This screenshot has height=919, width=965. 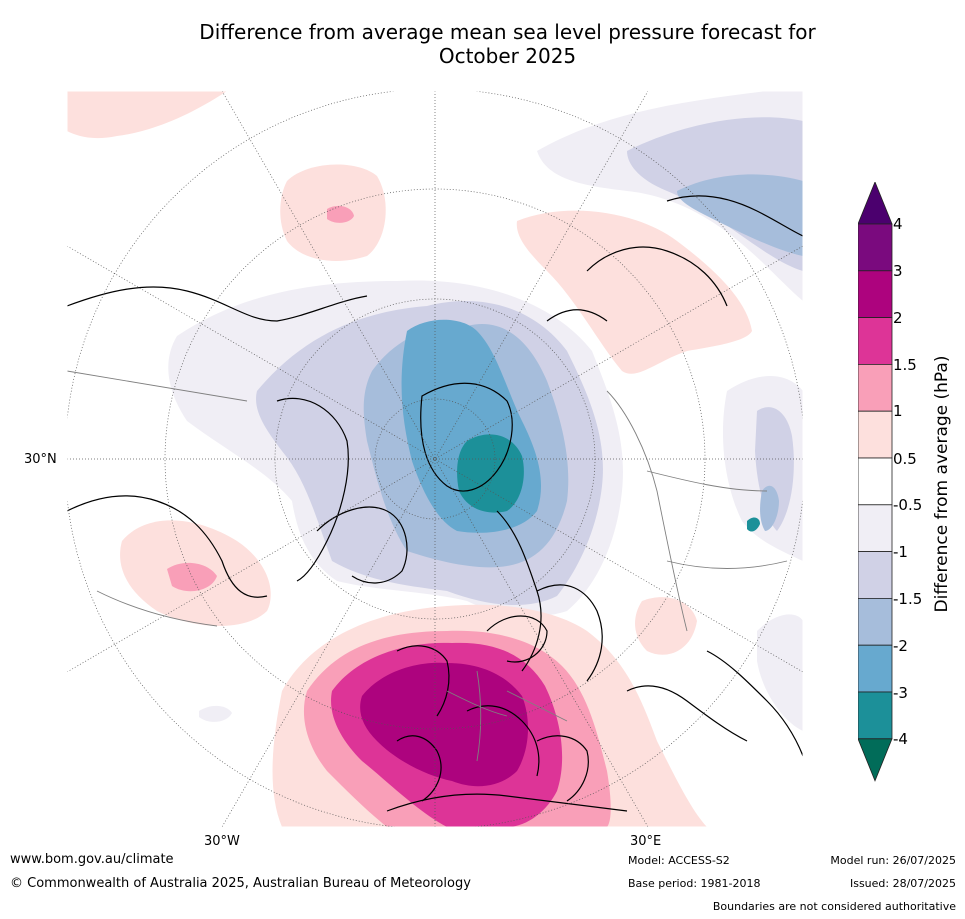 I want to click on model-text: Model: ACCESS-S2, so click(x=679, y=860).